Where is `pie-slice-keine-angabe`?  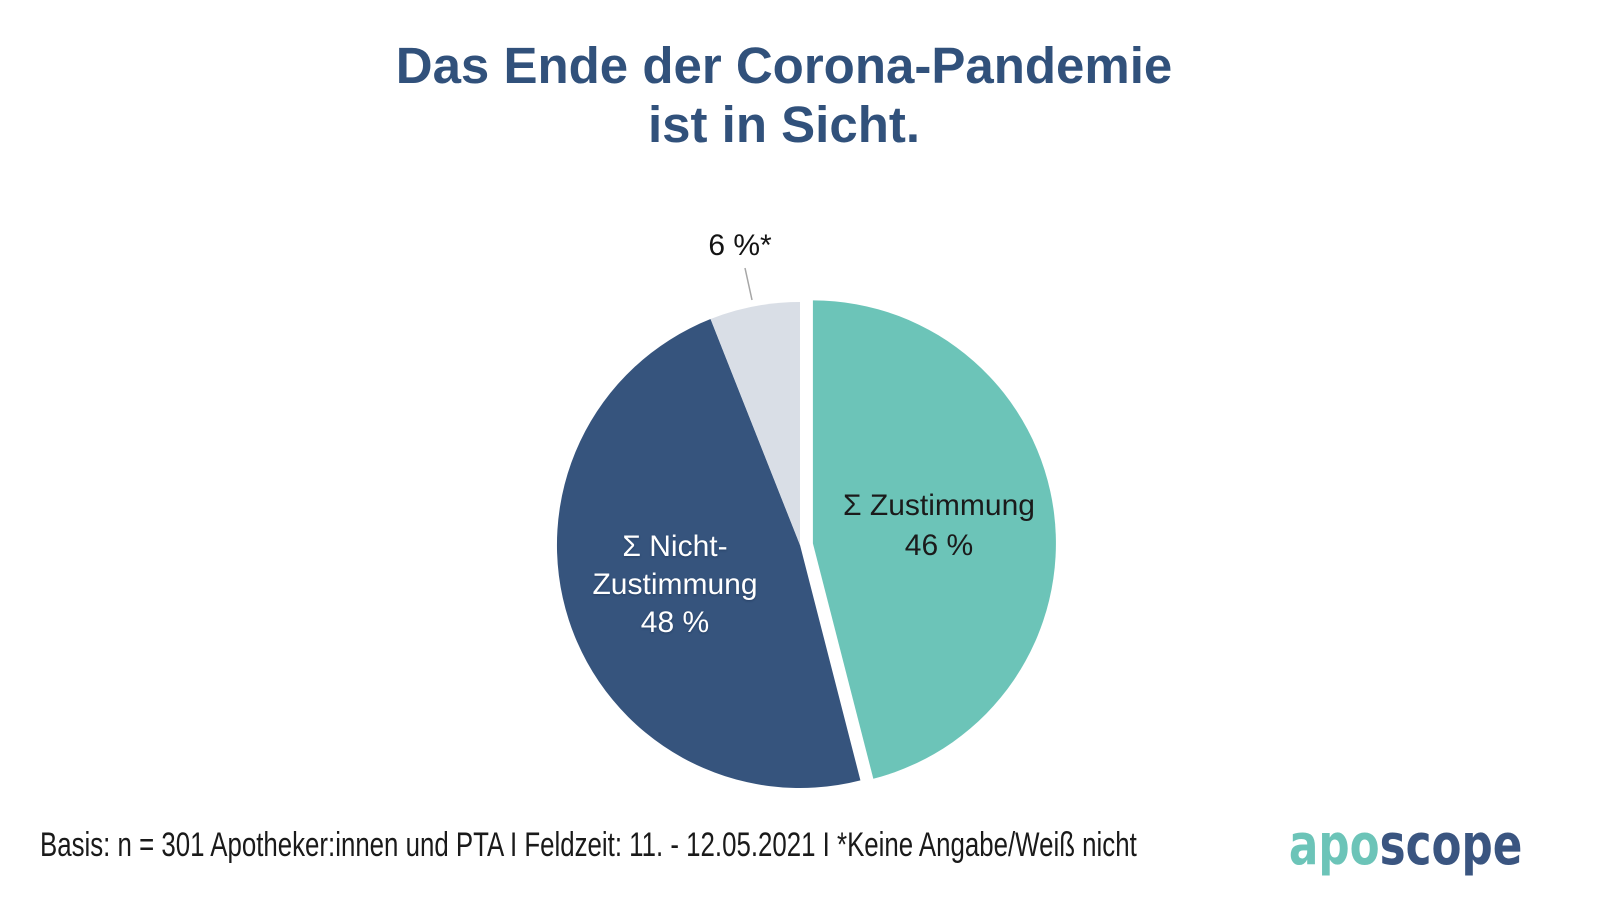 pie-slice-keine-angabe is located at coordinates (755, 423).